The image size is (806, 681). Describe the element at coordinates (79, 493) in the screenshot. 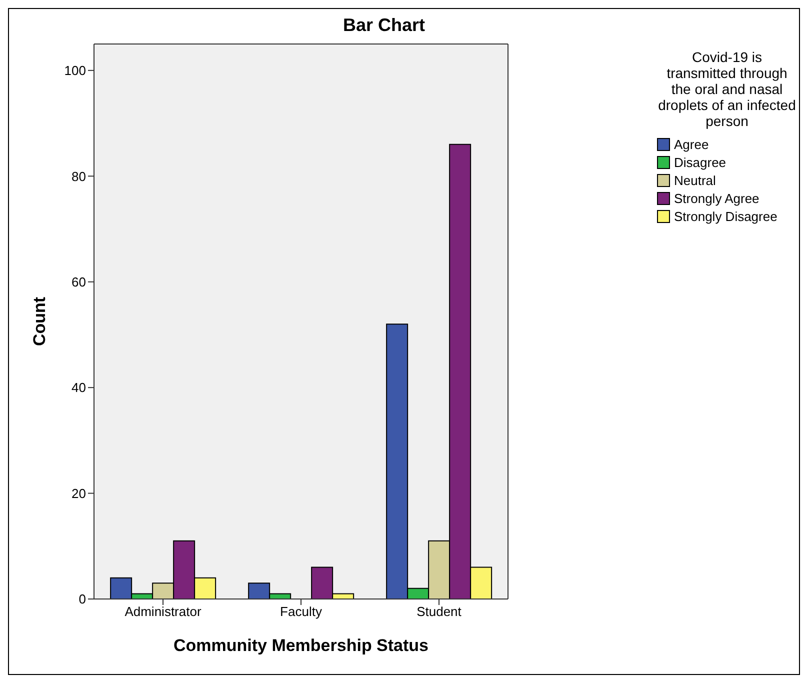

I see `y-tick-label: 20` at that location.